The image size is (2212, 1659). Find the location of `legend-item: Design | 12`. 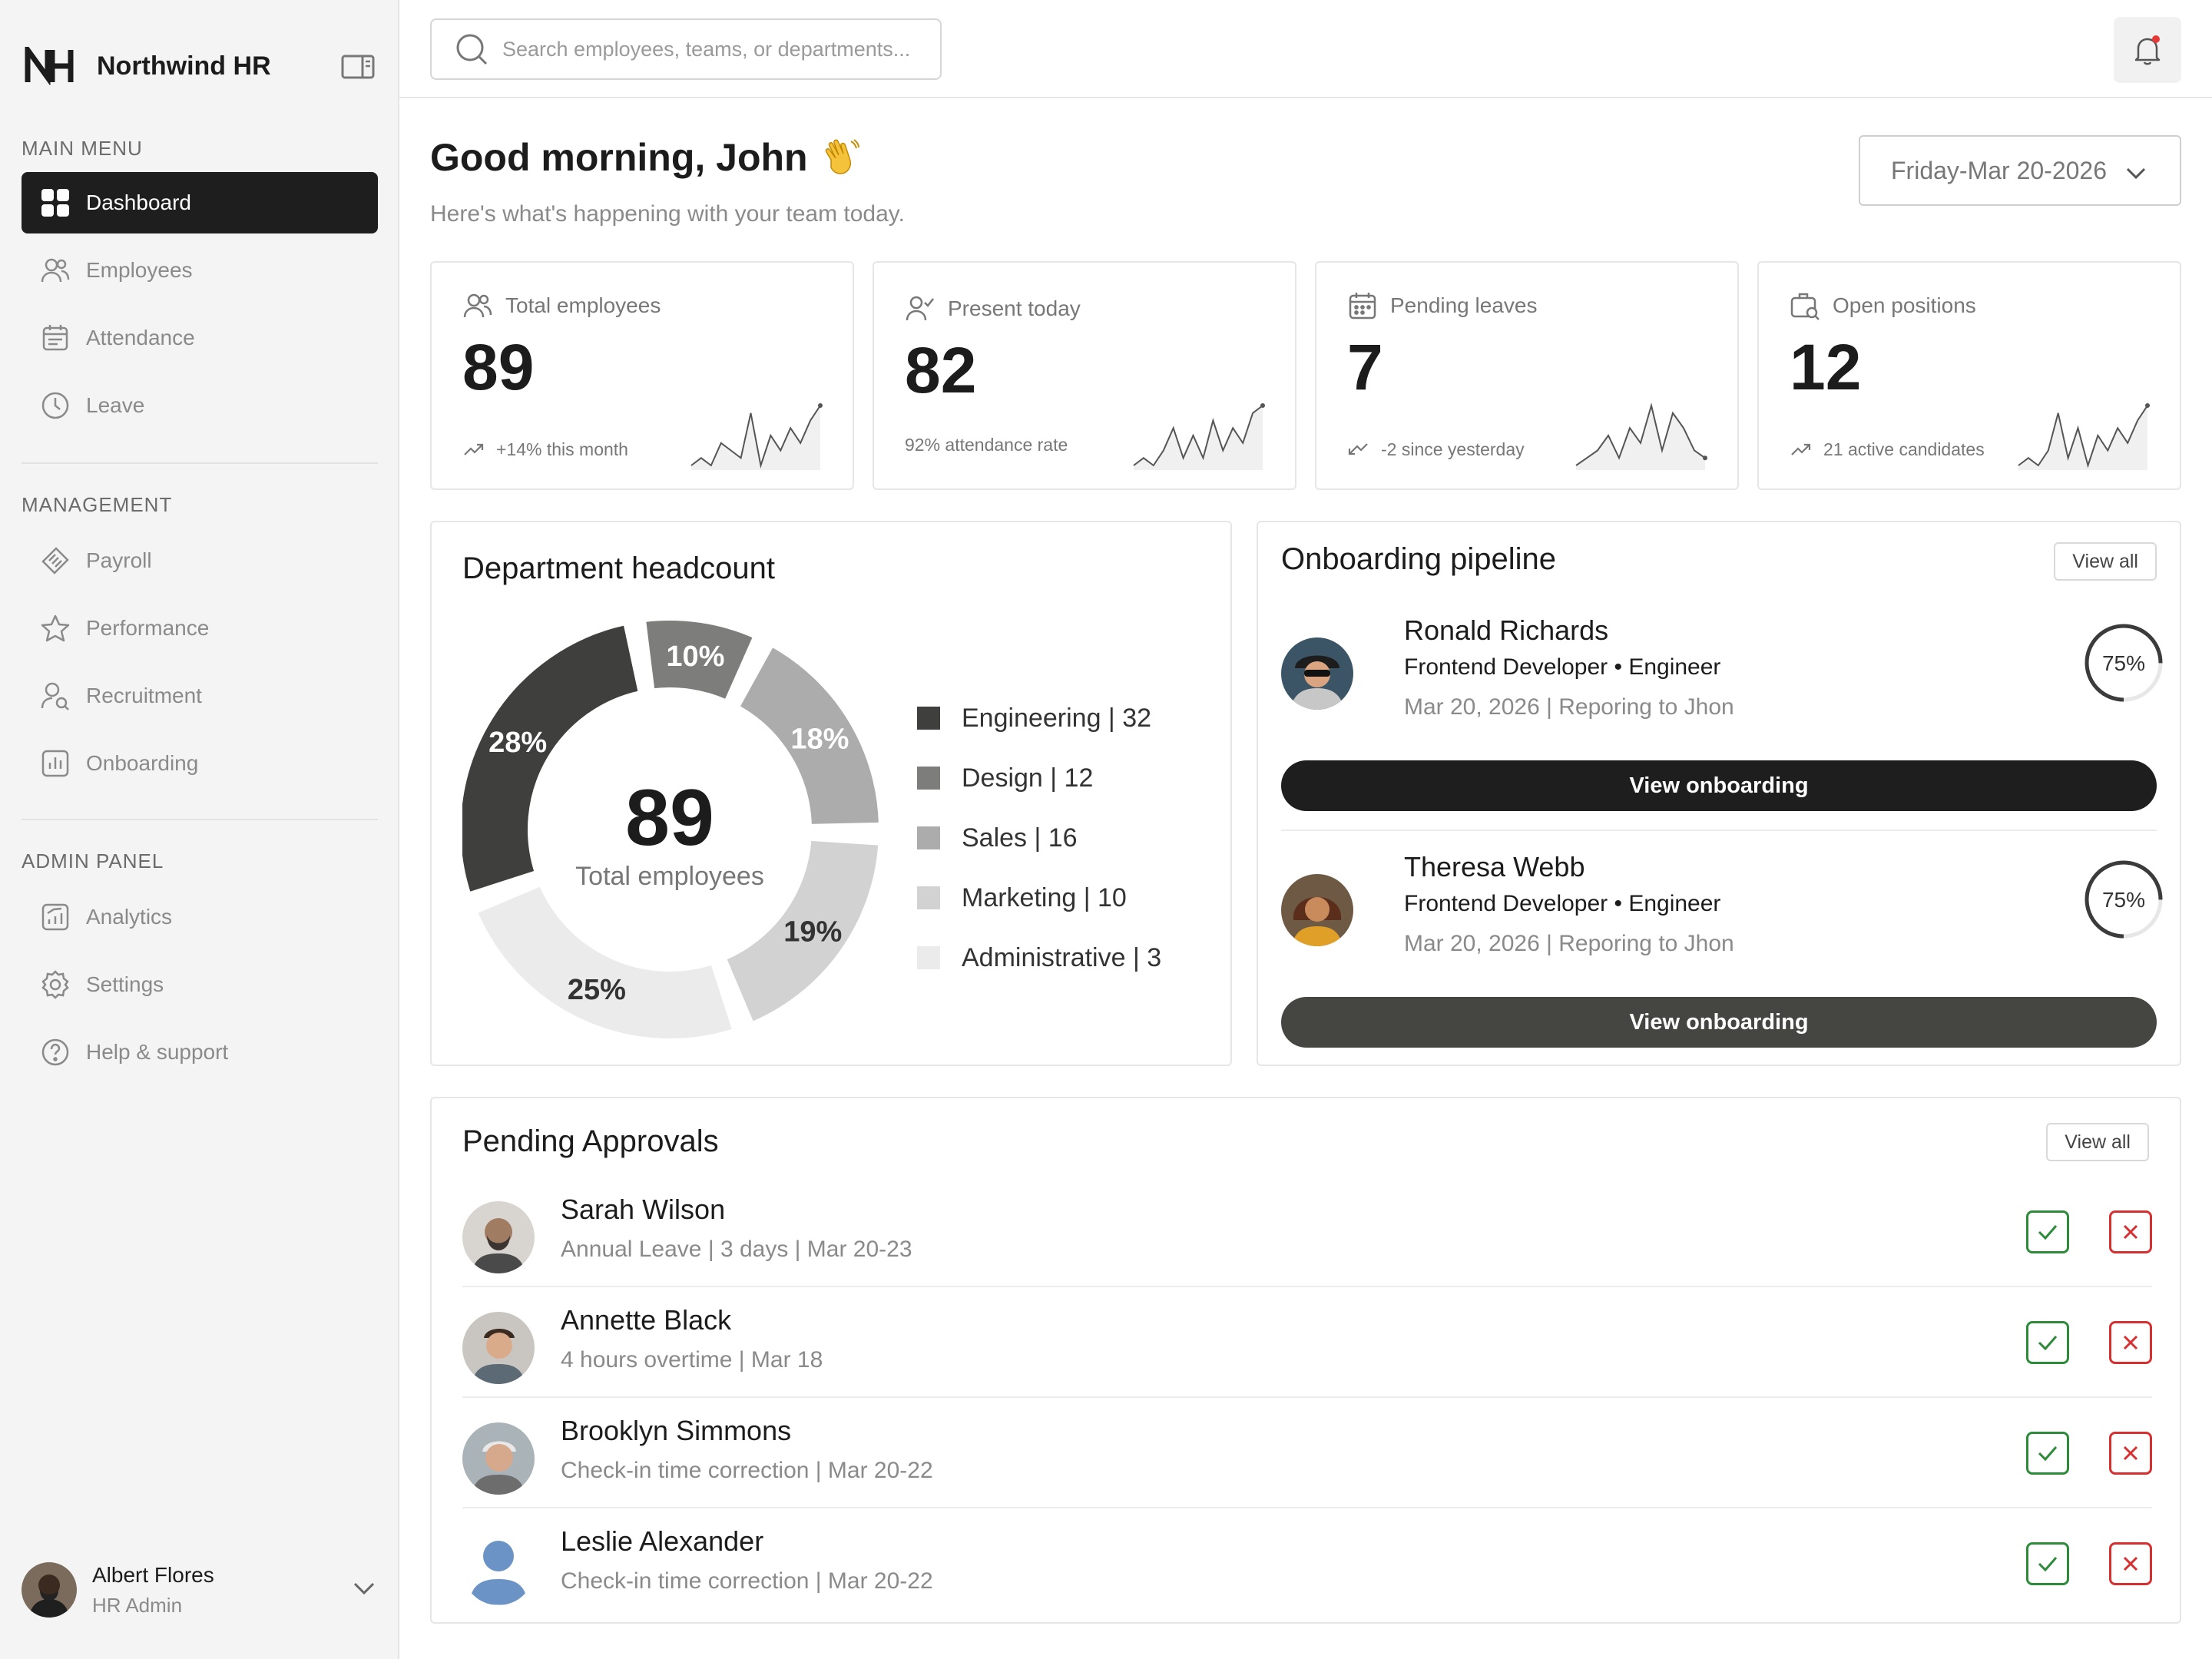

legend-item: Design | 12 is located at coordinates (1039, 778).